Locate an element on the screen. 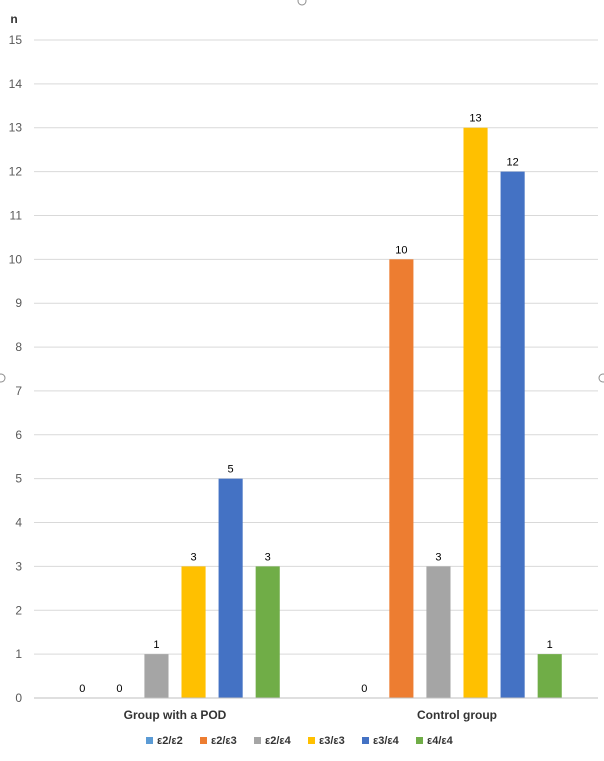 The width and height of the screenshot is (604, 761). y-tick-label: 10 is located at coordinates (16, 259).